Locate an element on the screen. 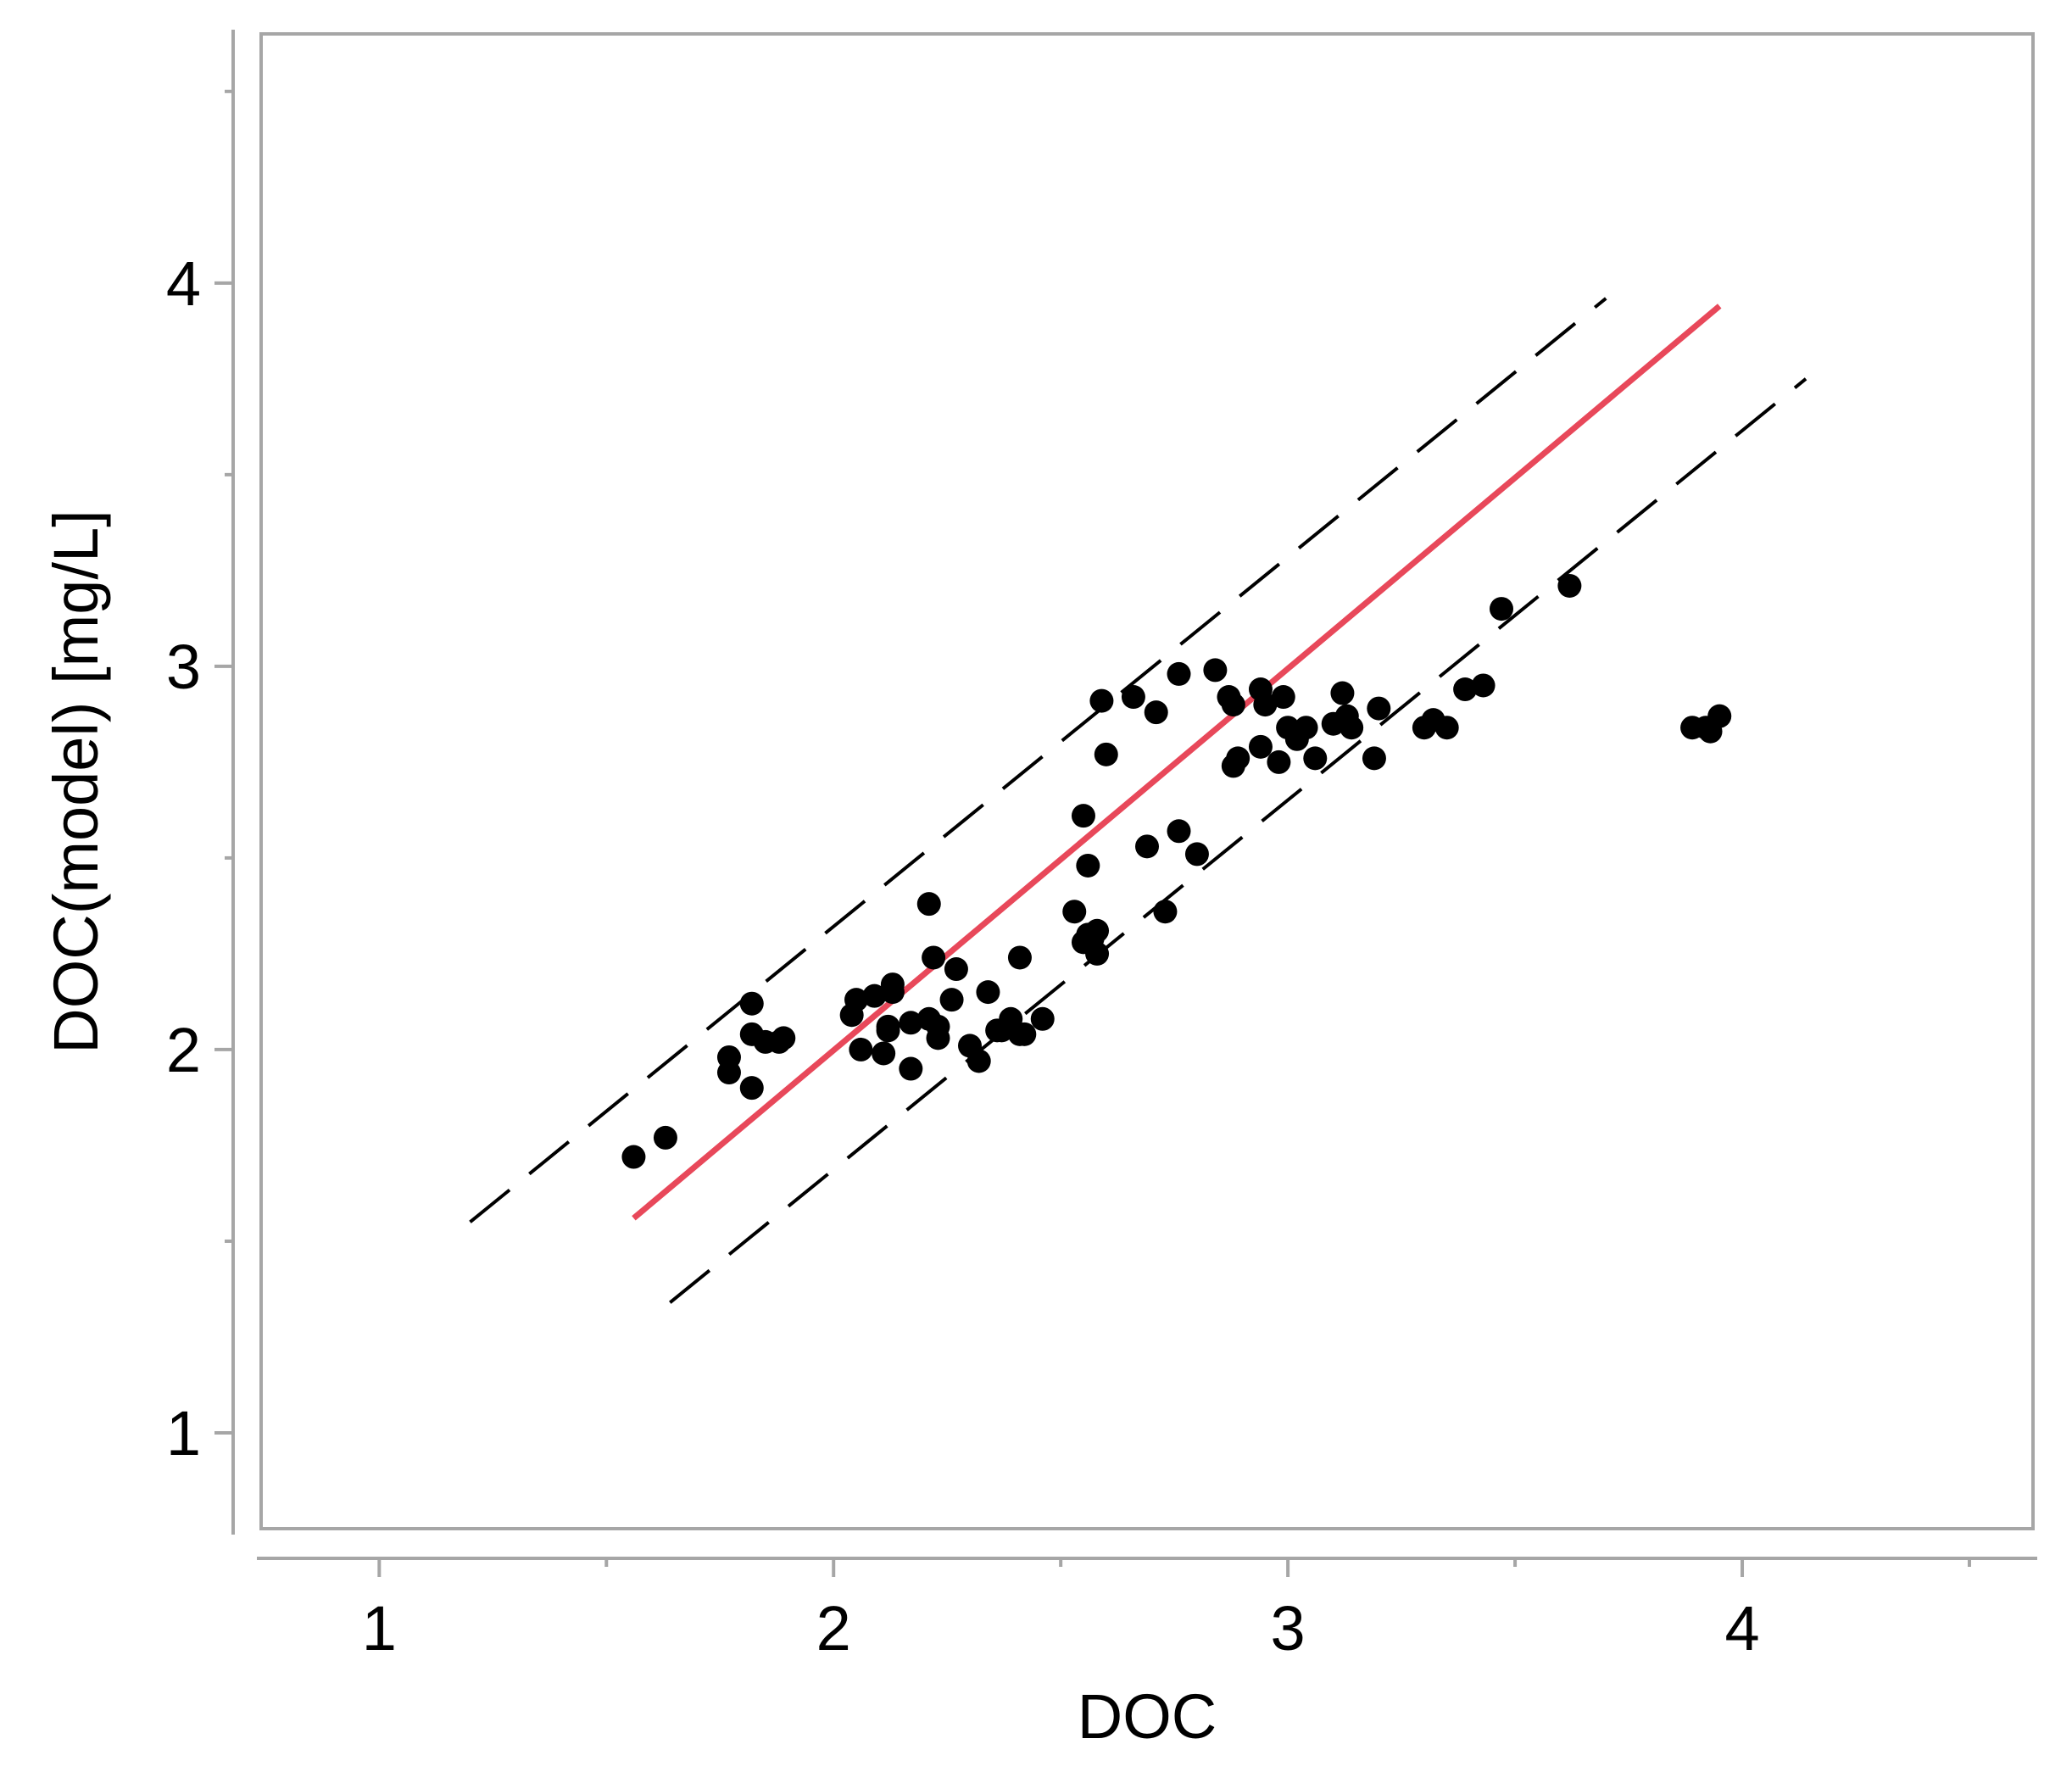  x-axis: 1 2 3 4 is located at coordinates (1147, 1610).